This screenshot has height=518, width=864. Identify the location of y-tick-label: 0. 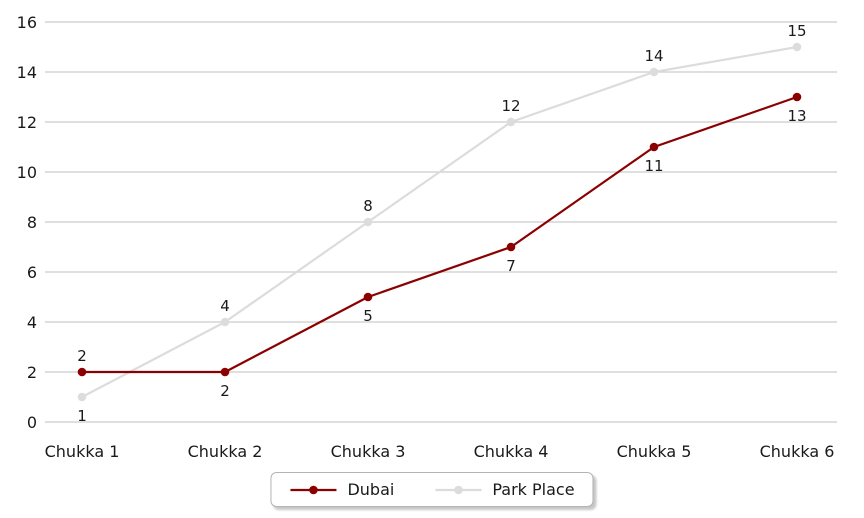
(32, 422).